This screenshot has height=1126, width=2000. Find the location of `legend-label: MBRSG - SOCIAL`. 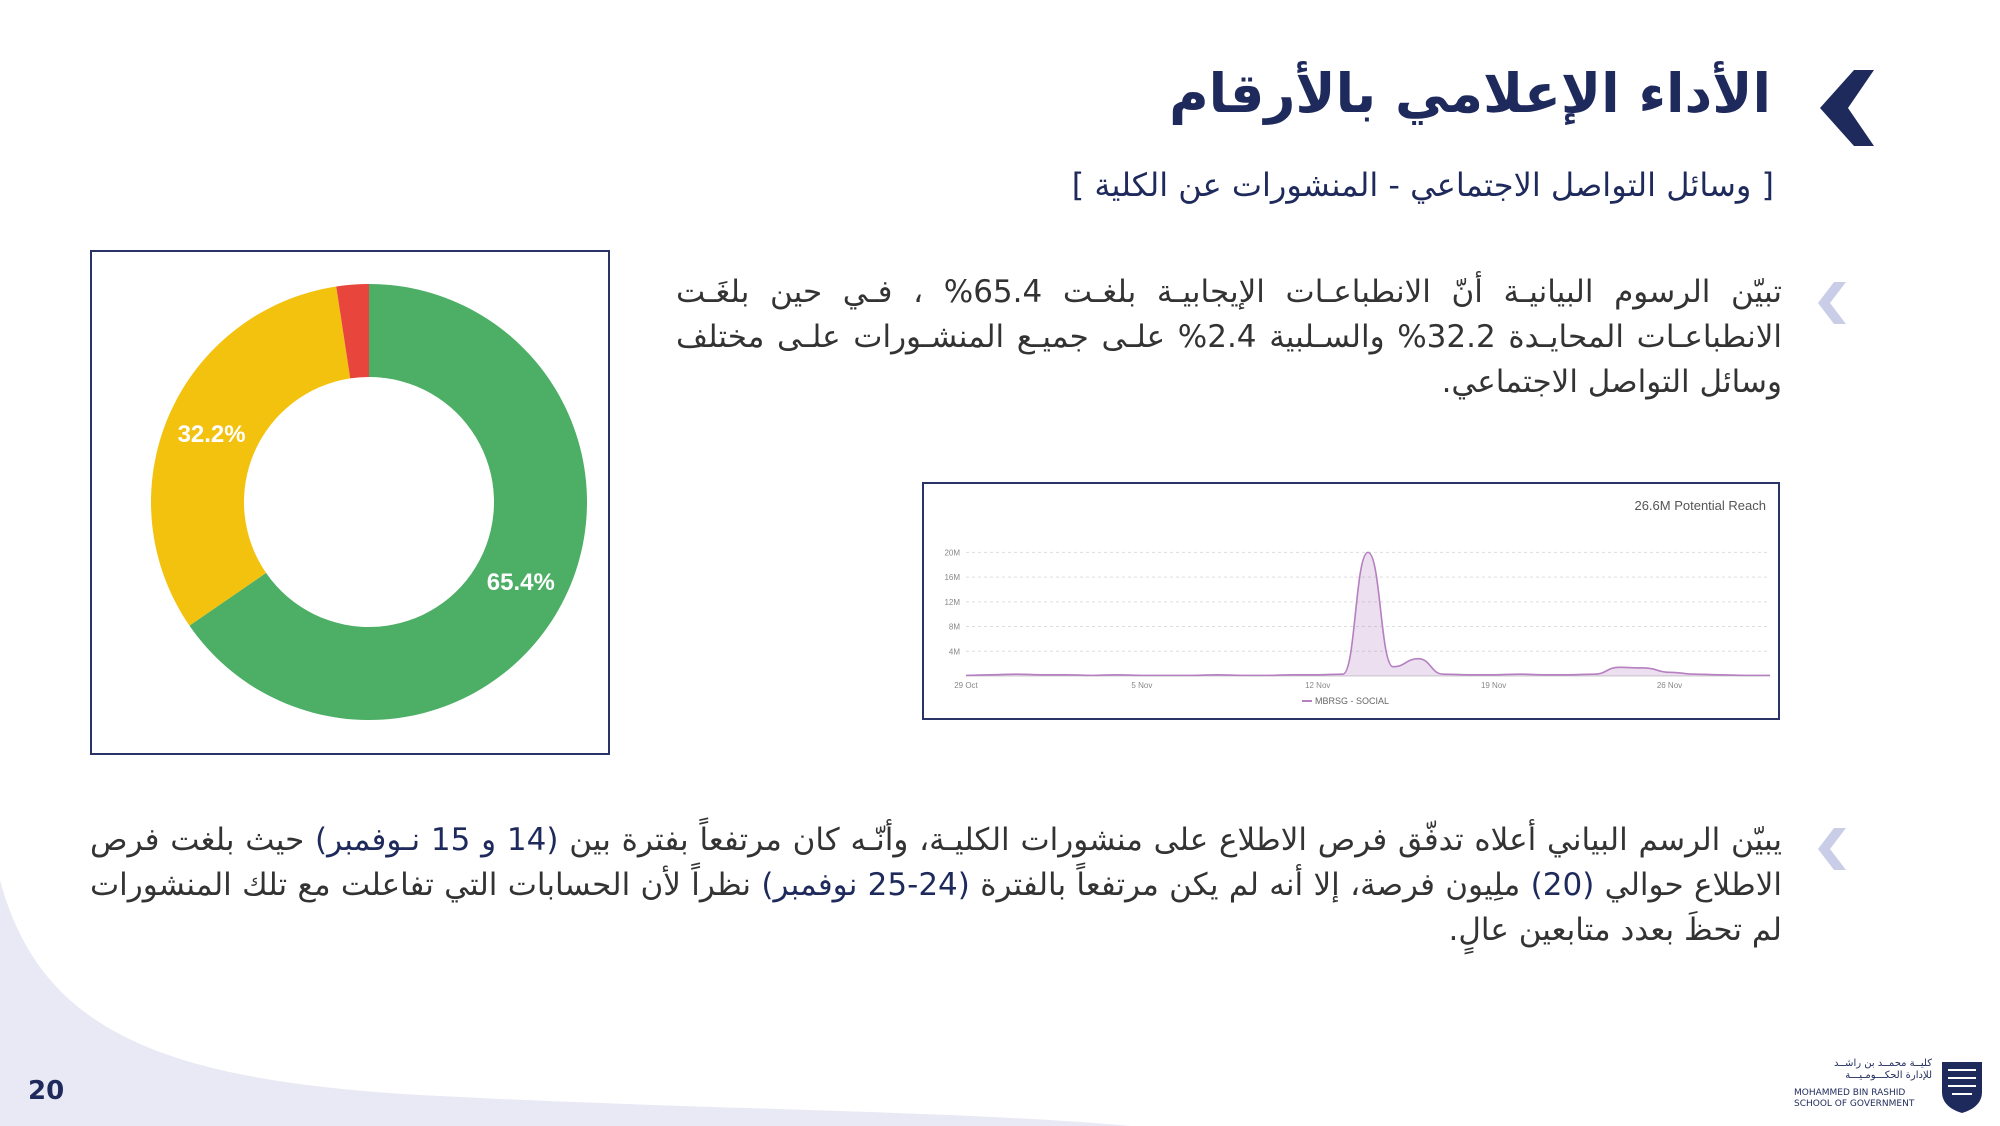

legend-label: MBRSG - SOCIAL is located at coordinates (1352, 701).